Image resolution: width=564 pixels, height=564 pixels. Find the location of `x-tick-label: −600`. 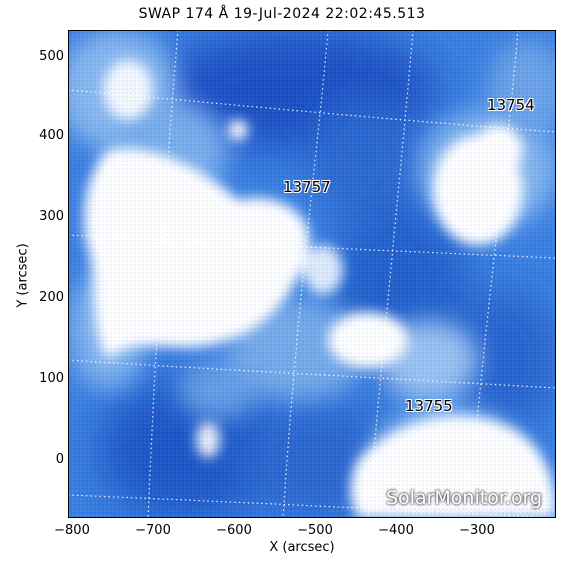

x-tick-label: −600 is located at coordinates (234, 530).